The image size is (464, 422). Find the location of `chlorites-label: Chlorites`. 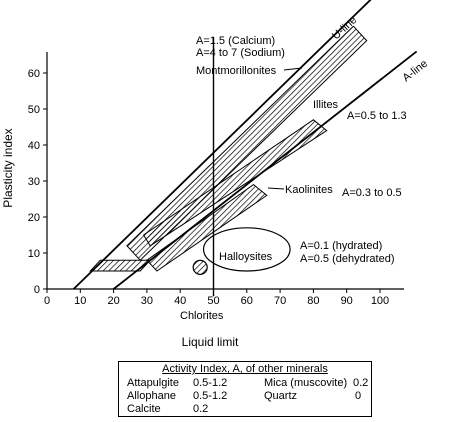

chlorites-label: Chlorites is located at coordinates (202, 316).